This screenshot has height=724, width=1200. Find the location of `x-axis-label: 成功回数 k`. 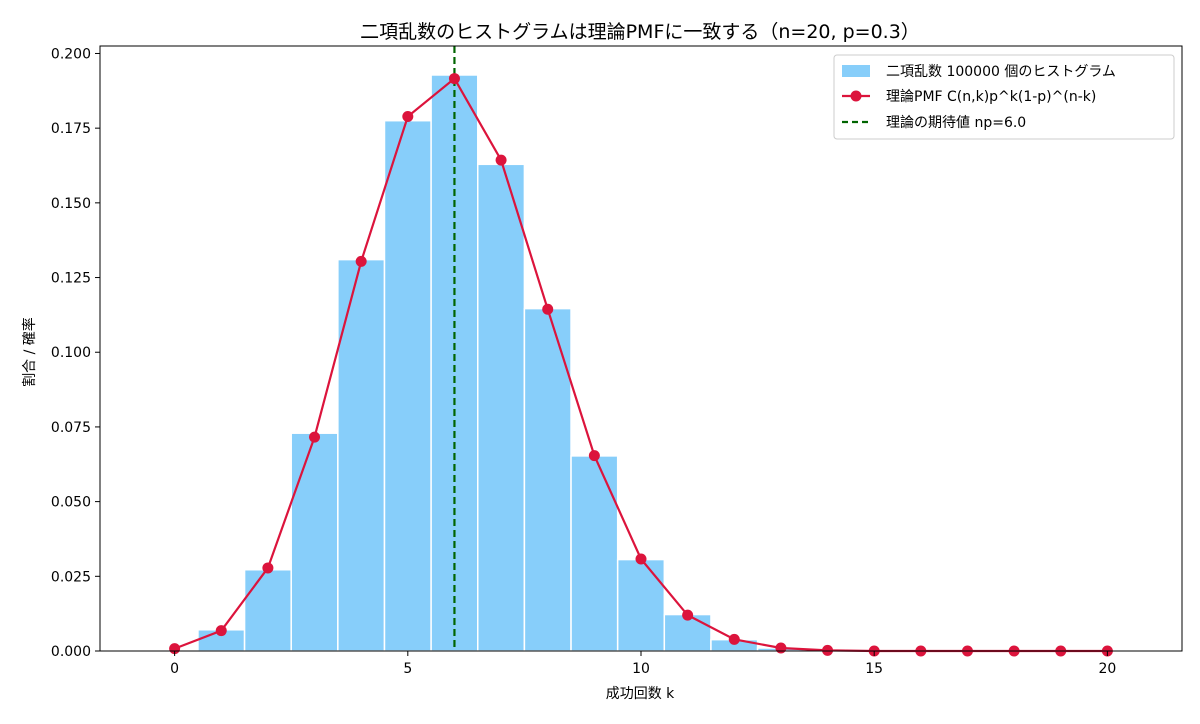

x-axis-label: 成功回数 k is located at coordinates (640, 694).